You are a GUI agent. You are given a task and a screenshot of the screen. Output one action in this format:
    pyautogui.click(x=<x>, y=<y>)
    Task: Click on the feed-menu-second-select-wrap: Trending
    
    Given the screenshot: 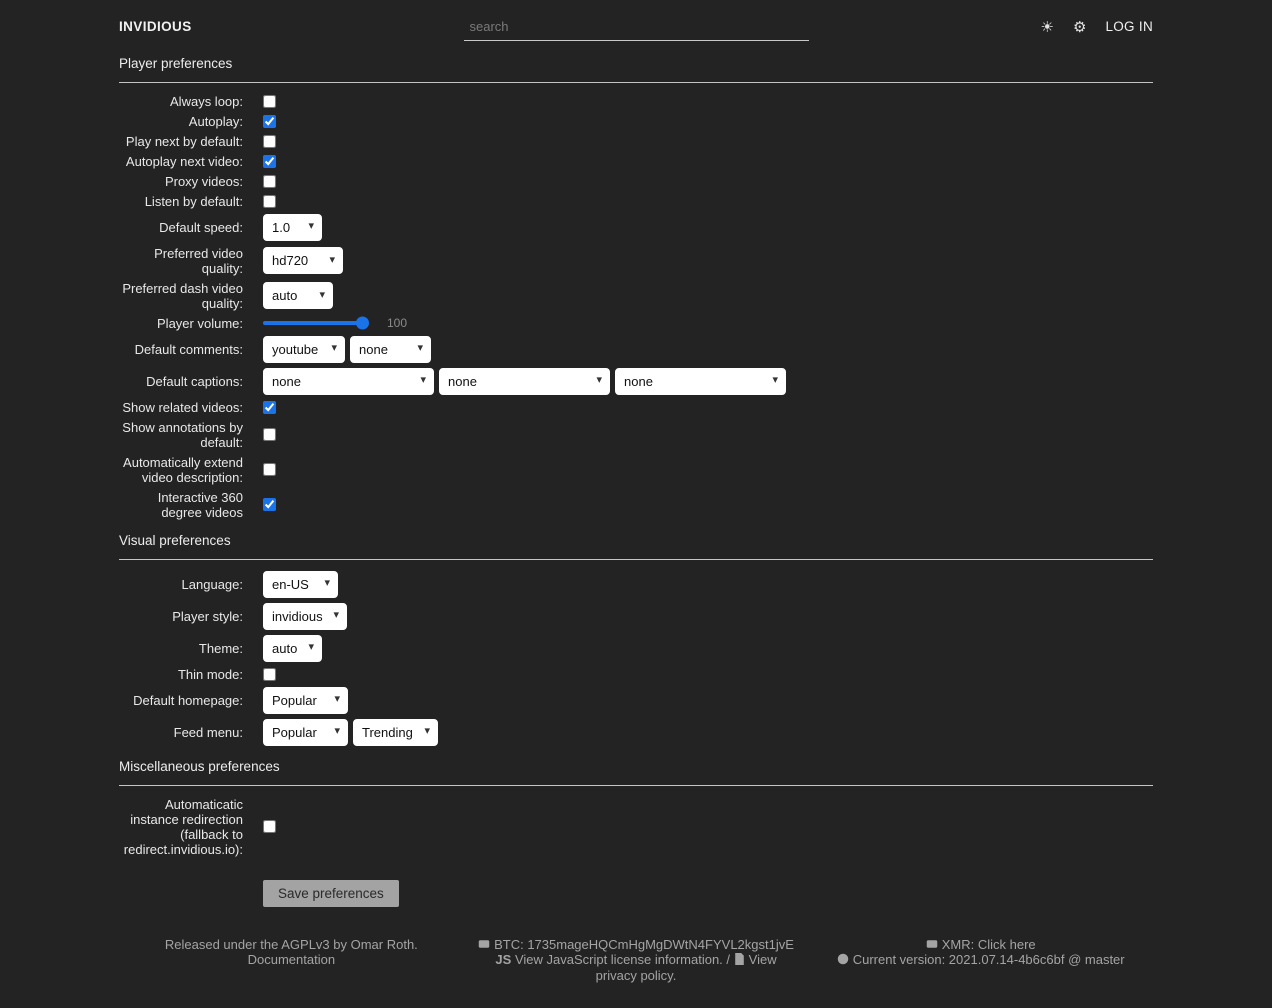 What is the action you would take?
    pyautogui.click(x=395, y=732)
    